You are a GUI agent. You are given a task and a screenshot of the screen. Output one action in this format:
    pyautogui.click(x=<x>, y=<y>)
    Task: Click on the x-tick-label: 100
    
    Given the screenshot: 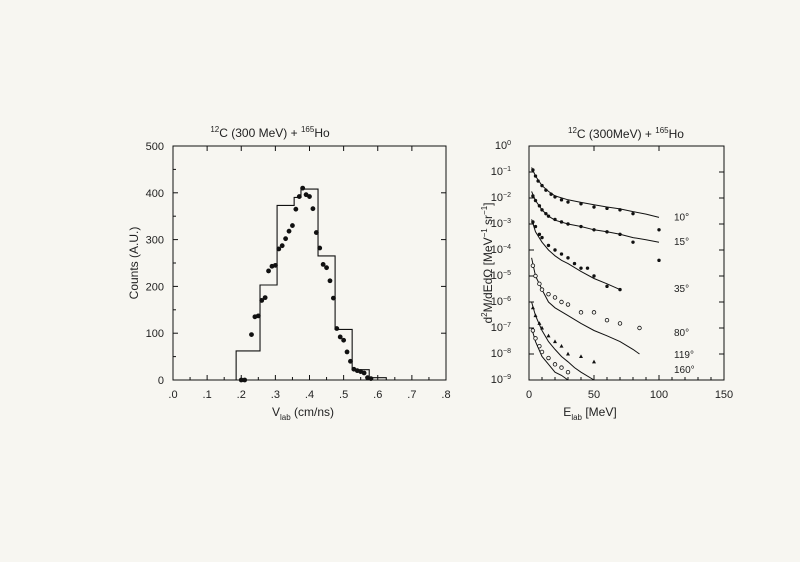 What is the action you would take?
    pyautogui.click(x=659, y=395)
    